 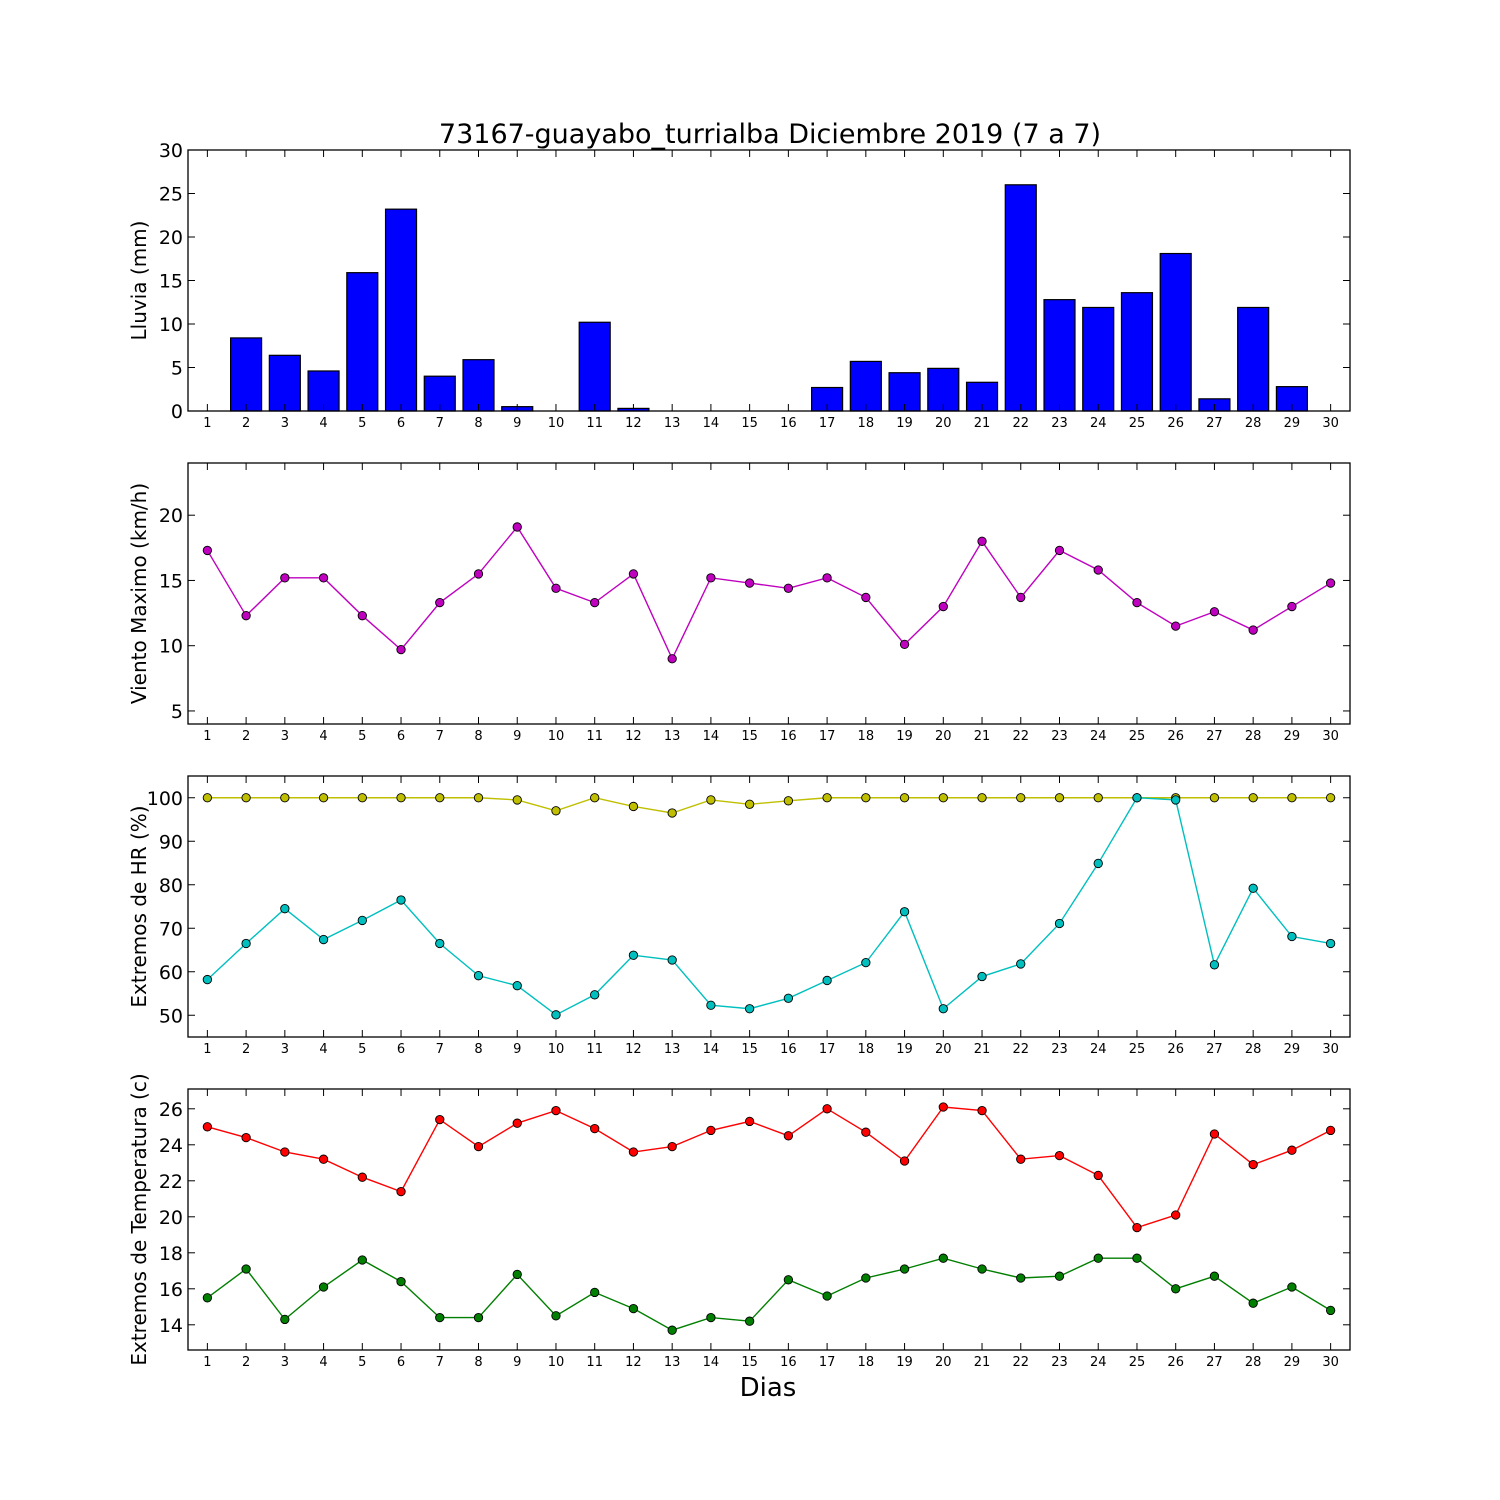 What do you see at coordinates (711, 1049) in the screenshot?
I see `x-tick-label: 14` at bounding box center [711, 1049].